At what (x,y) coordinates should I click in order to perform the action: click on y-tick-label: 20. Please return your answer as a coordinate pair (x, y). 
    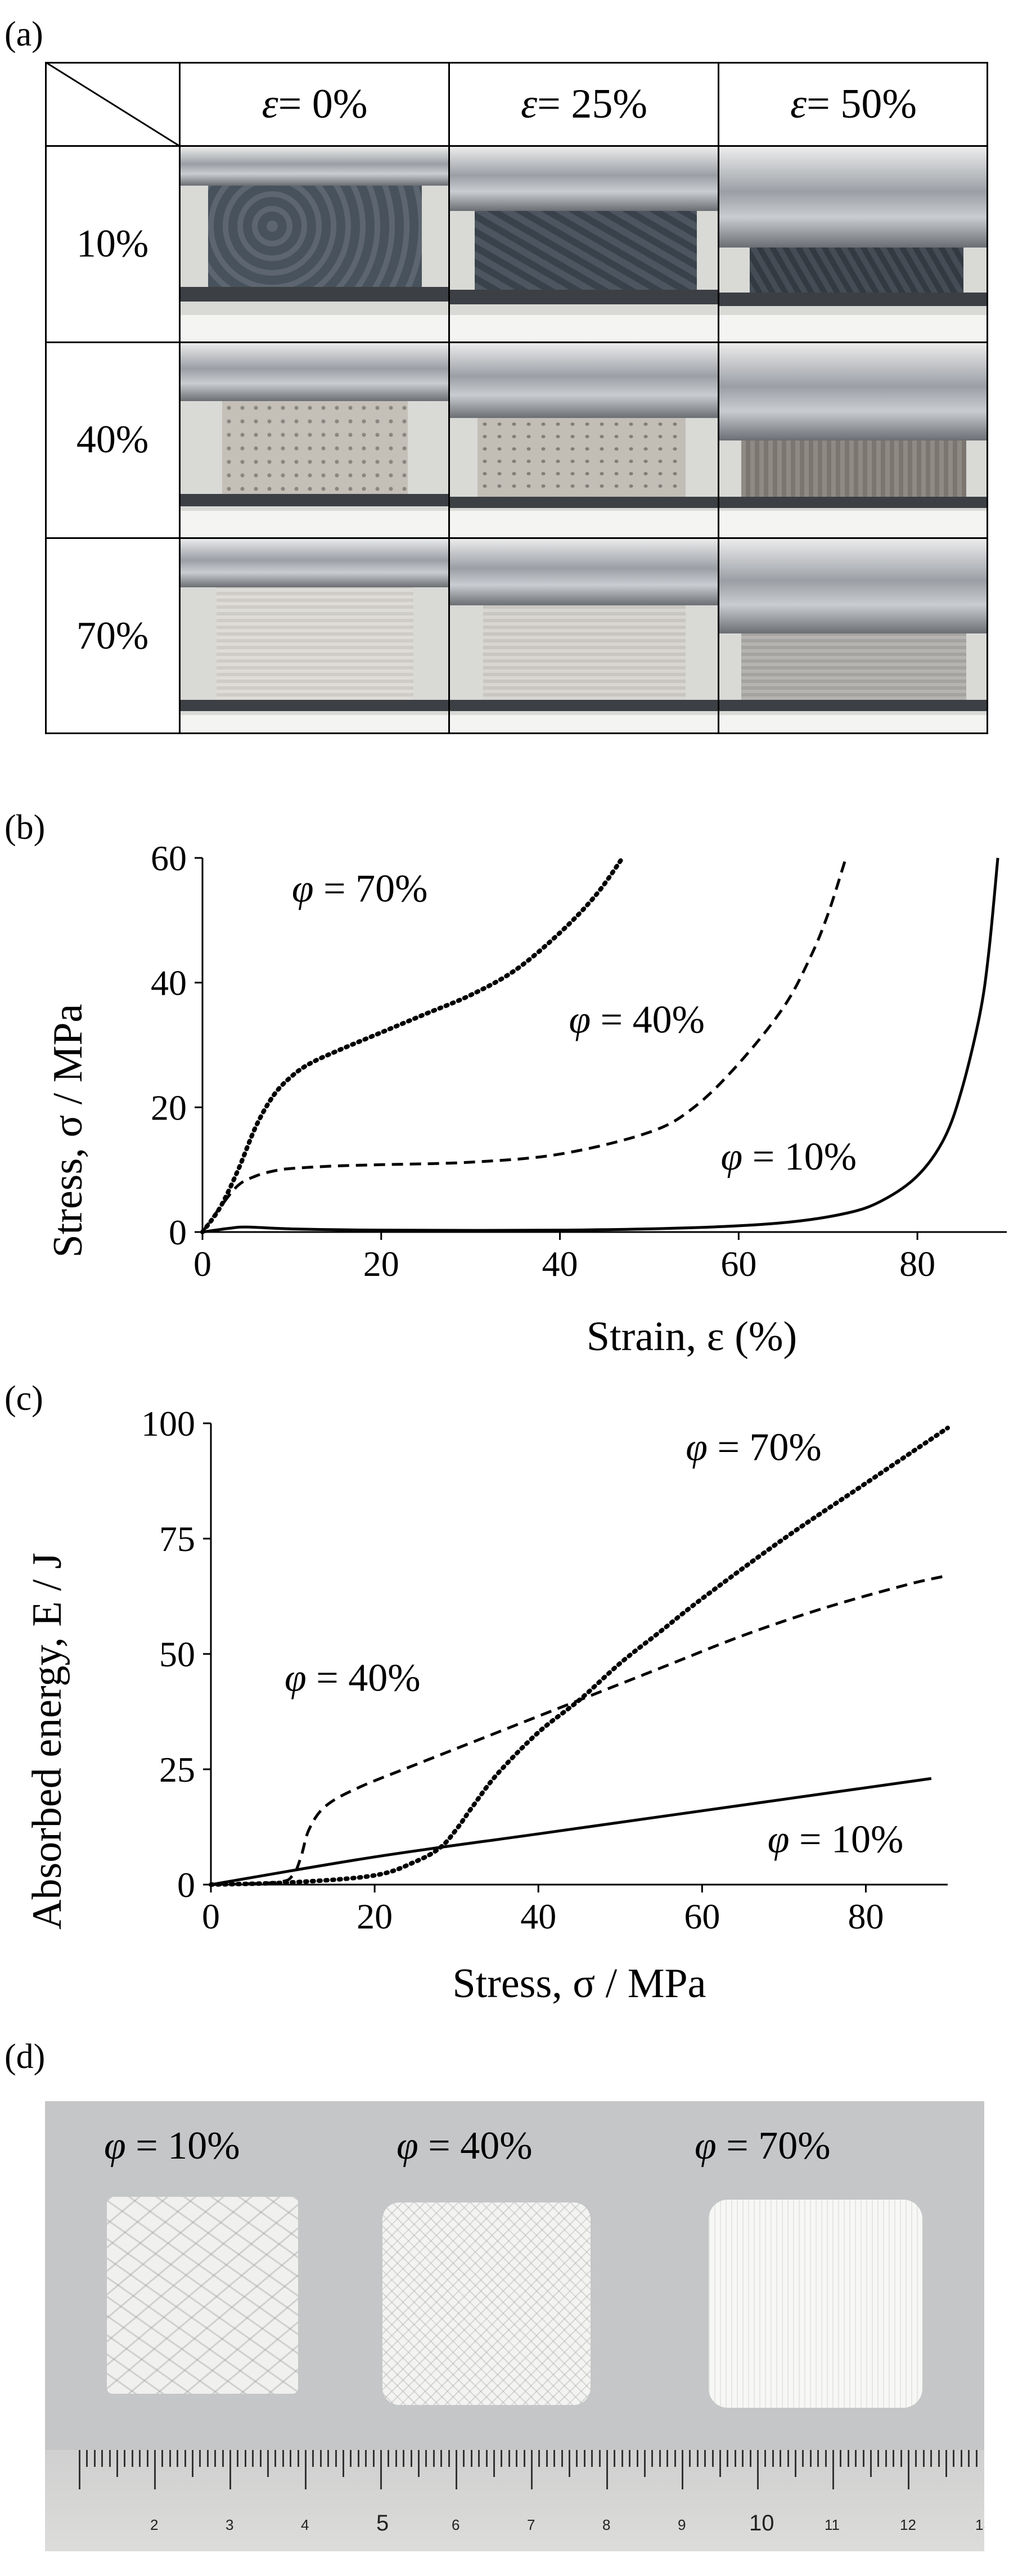
    Looking at the image, I should click on (169, 1107).